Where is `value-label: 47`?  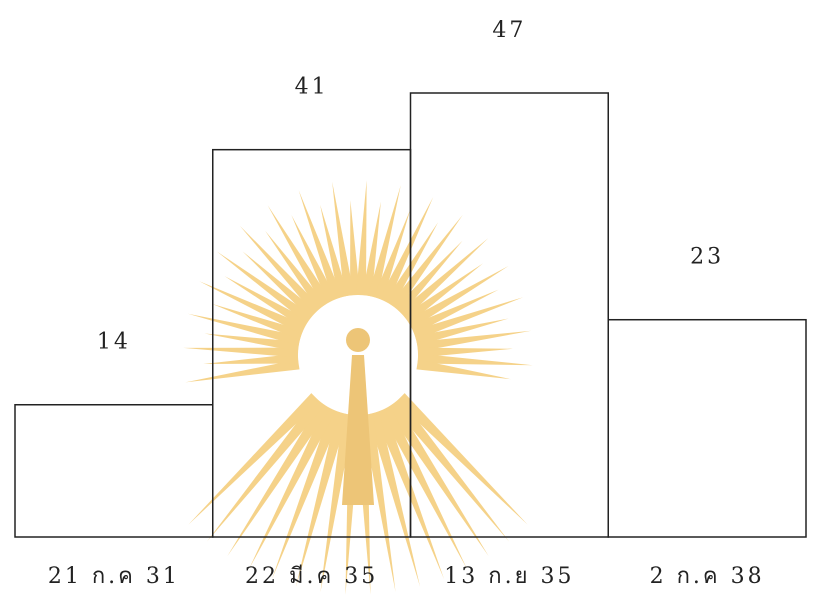 value-label: 47 is located at coordinates (509, 30).